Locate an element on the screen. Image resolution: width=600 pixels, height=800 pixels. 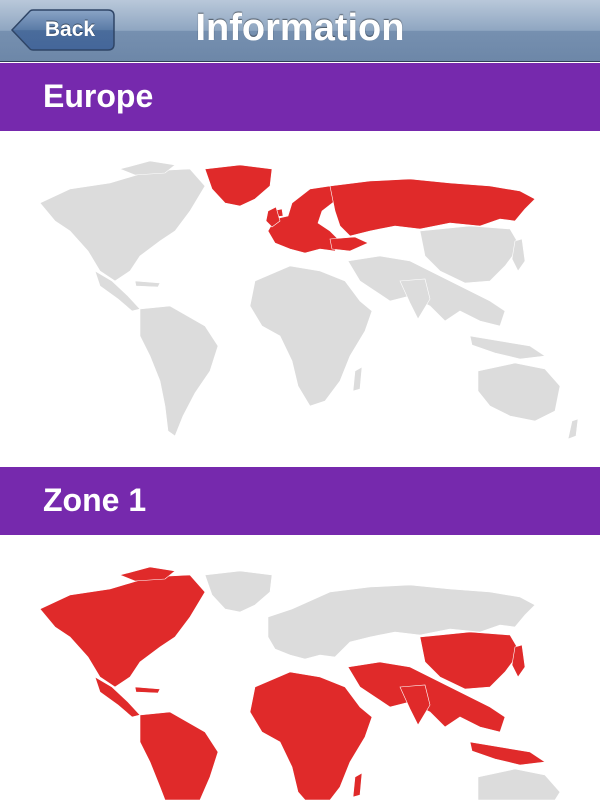
navigation-bar: Back Information is located at coordinates (300, 31).